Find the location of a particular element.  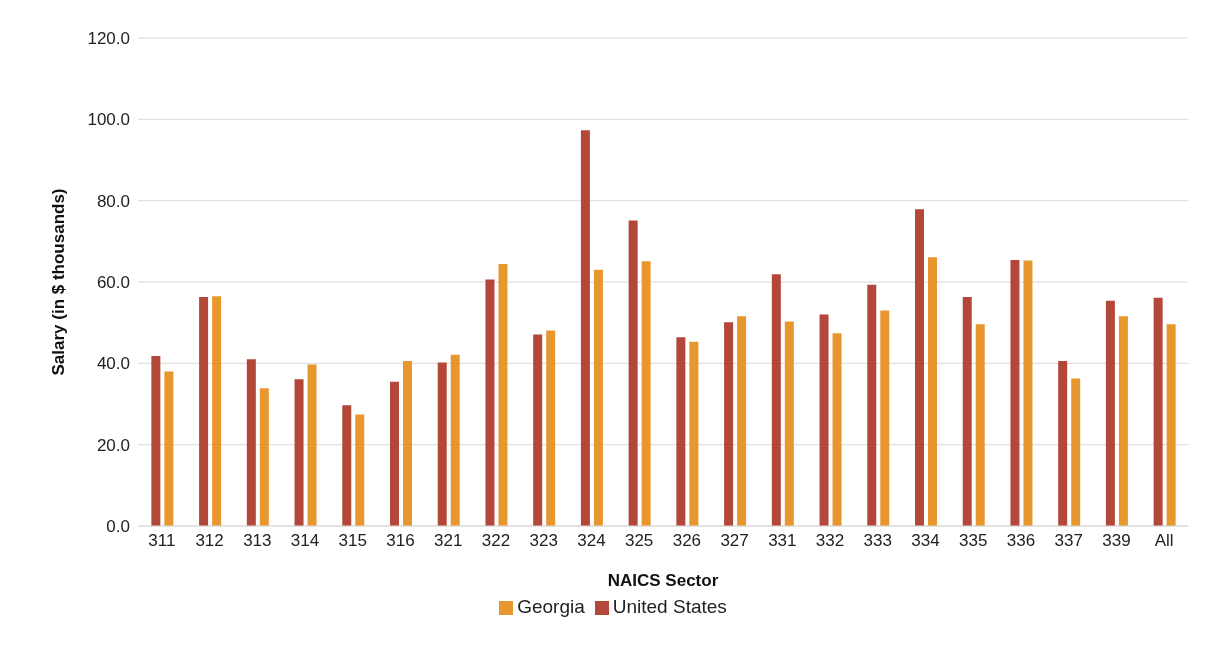

y-tick-label: 40.0 is located at coordinates (113, 364).